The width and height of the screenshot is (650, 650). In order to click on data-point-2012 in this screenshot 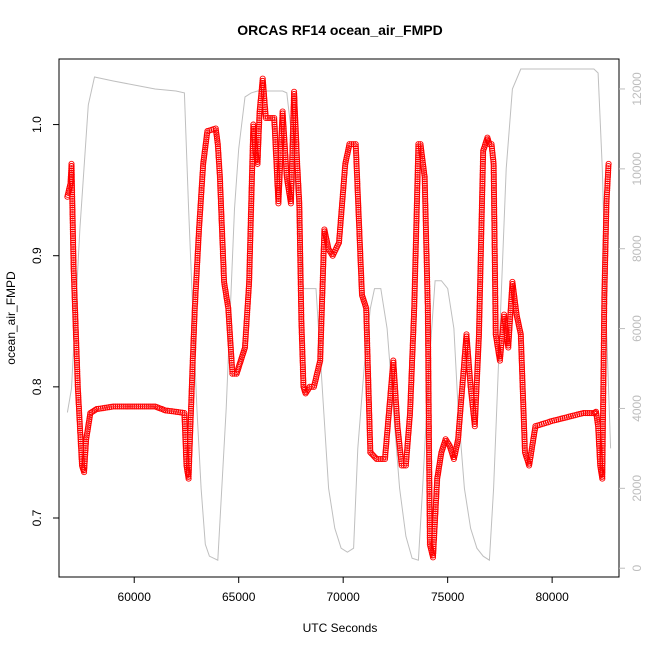, I will do `click(479, 303)`.